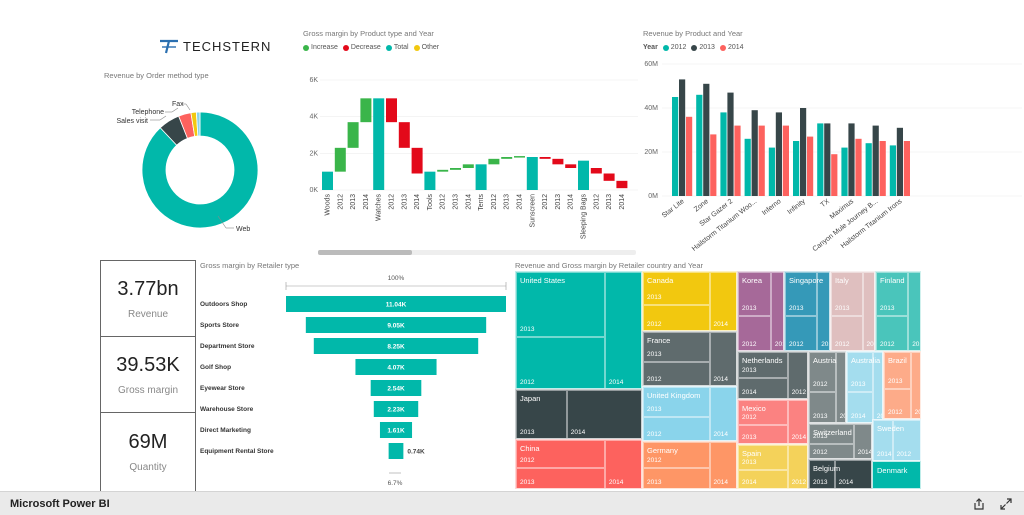  I want to click on legend-2012: 2012, so click(674, 47).